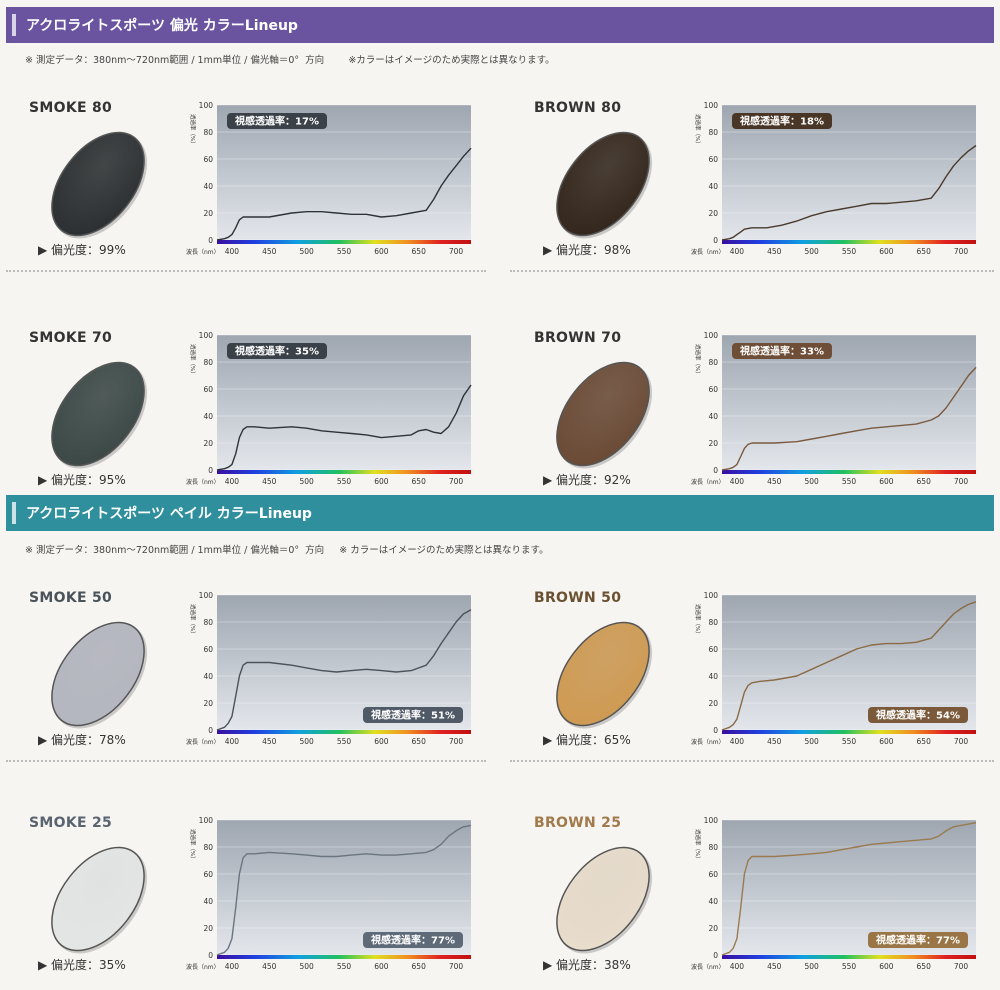  Describe the element at coordinates (917, 715) in the screenshot. I see `transmittance-badge-label: 視感透過率：54%` at that location.